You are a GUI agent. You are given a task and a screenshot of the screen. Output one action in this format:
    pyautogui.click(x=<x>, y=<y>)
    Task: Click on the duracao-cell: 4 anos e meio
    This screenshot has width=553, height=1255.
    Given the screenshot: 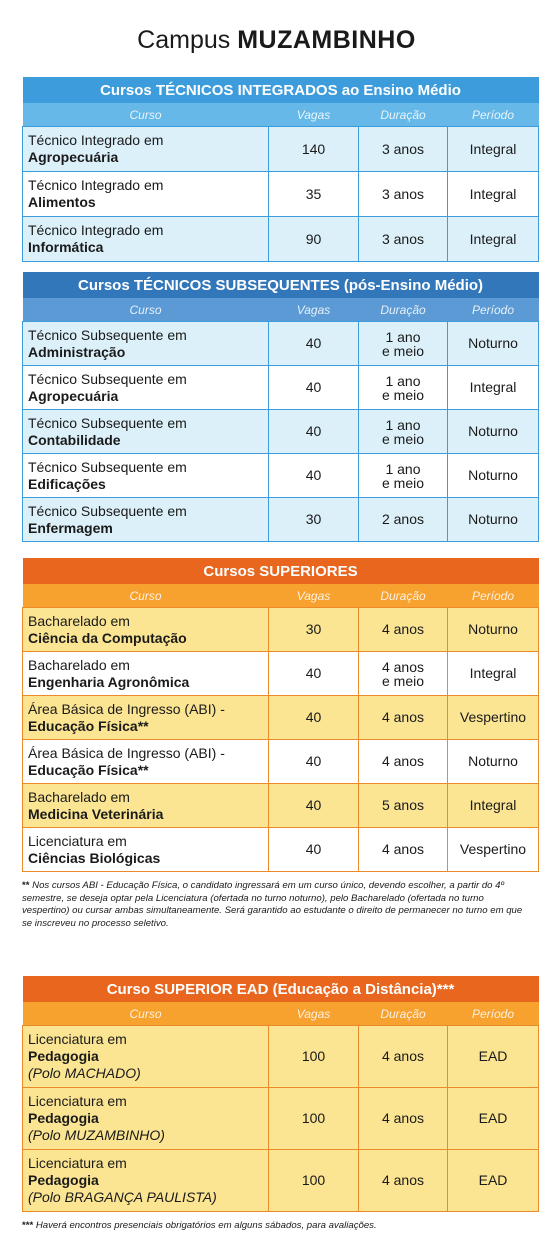 What is the action you would take?
    pyautogui.click(x=403, y=673)
    